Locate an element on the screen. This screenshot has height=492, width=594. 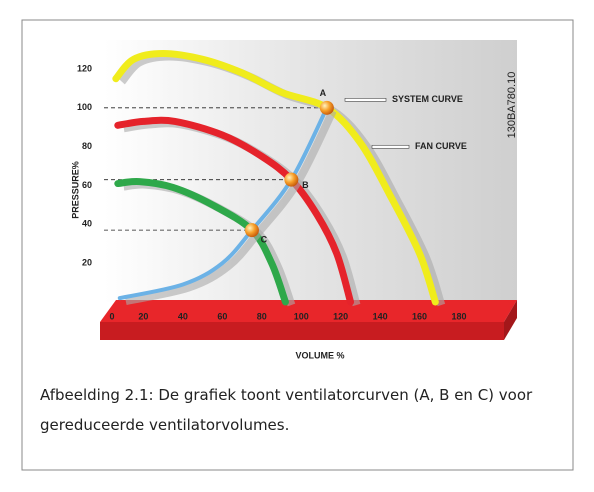
floor-side is located at coordinates (510, 320).